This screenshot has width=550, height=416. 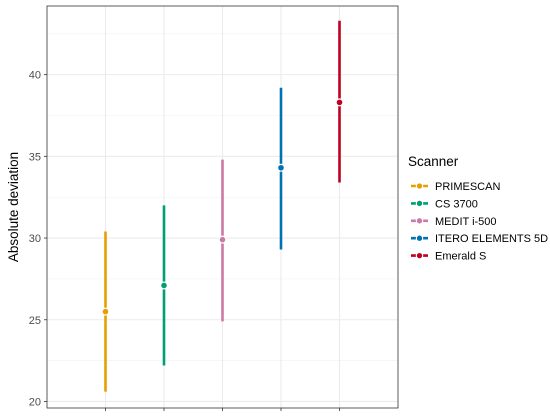 What do you see at coordinates (13, 207) in the screenshot?
I see `y-axis-label: Absolute deviation` at bounding box center [13, 207].